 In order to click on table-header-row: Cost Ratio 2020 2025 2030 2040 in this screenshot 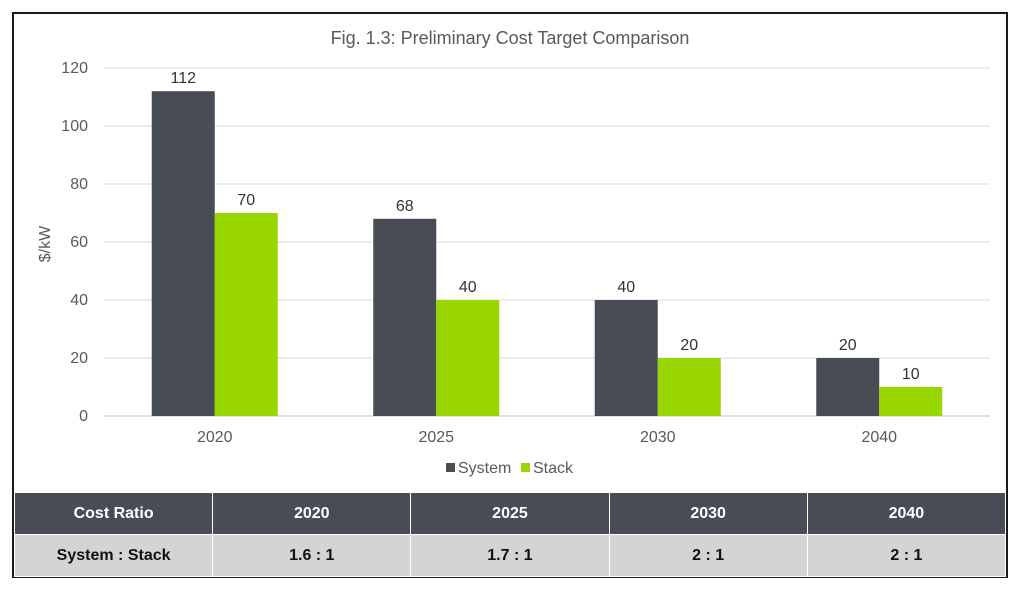, I will do `click(510, 513)`.